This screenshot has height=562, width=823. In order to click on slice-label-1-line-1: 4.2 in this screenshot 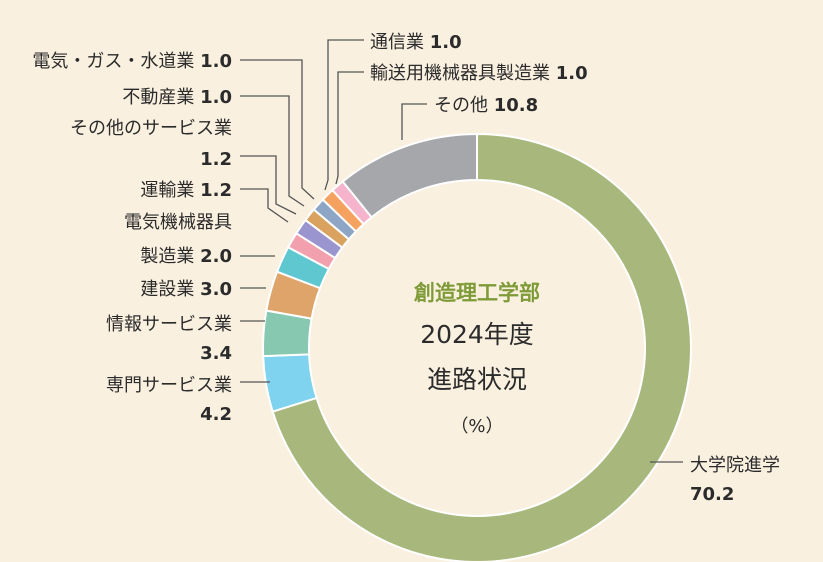, I will do `click(216, 414)`.